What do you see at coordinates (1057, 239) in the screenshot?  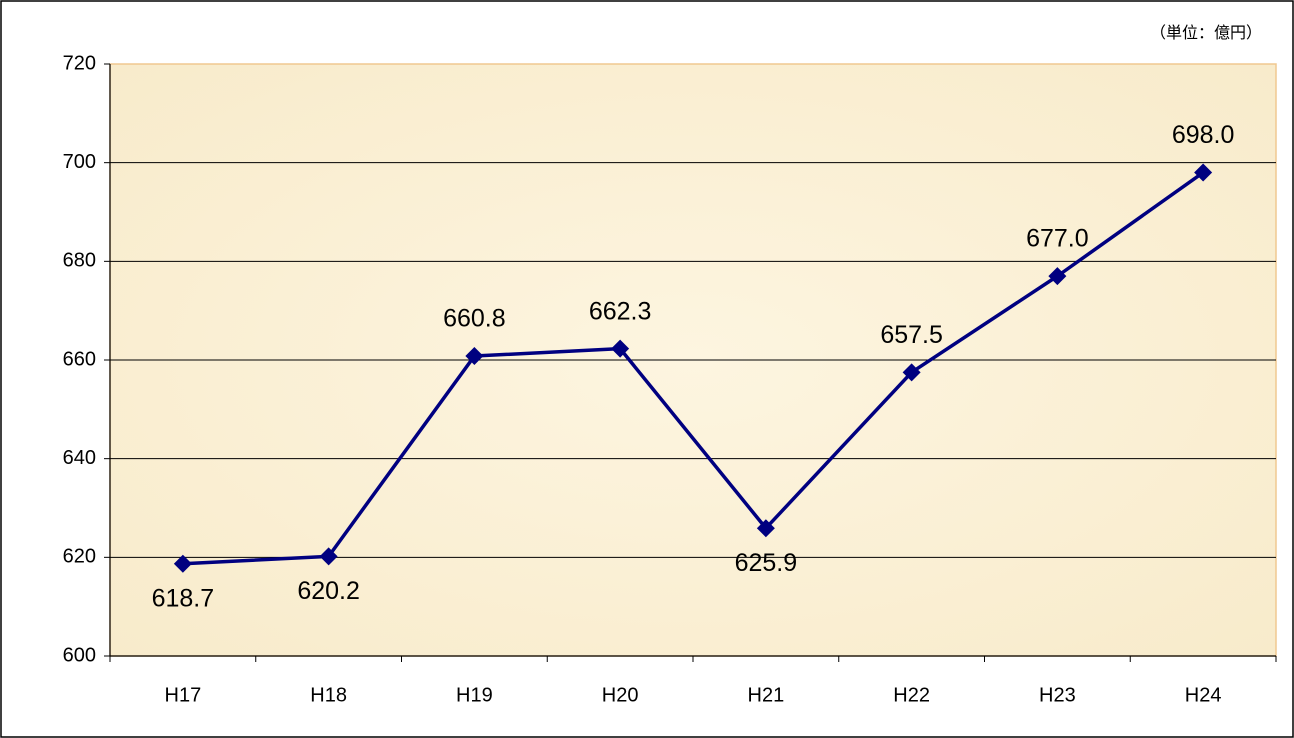 I see `data-label: 677.0` at bounding box center [1057, 239].